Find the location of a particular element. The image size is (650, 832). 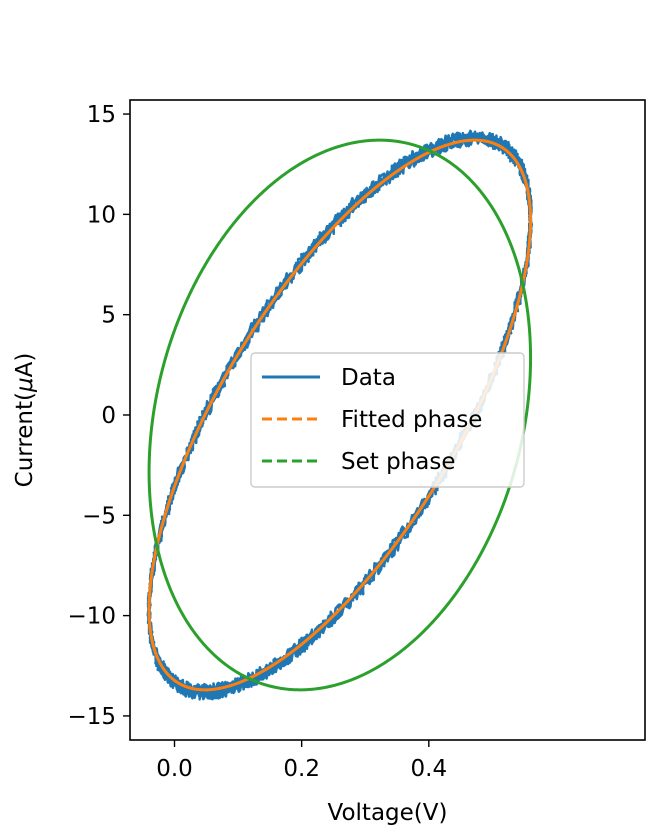

y-tick-label: 0 is located at coordinates (108, 416).